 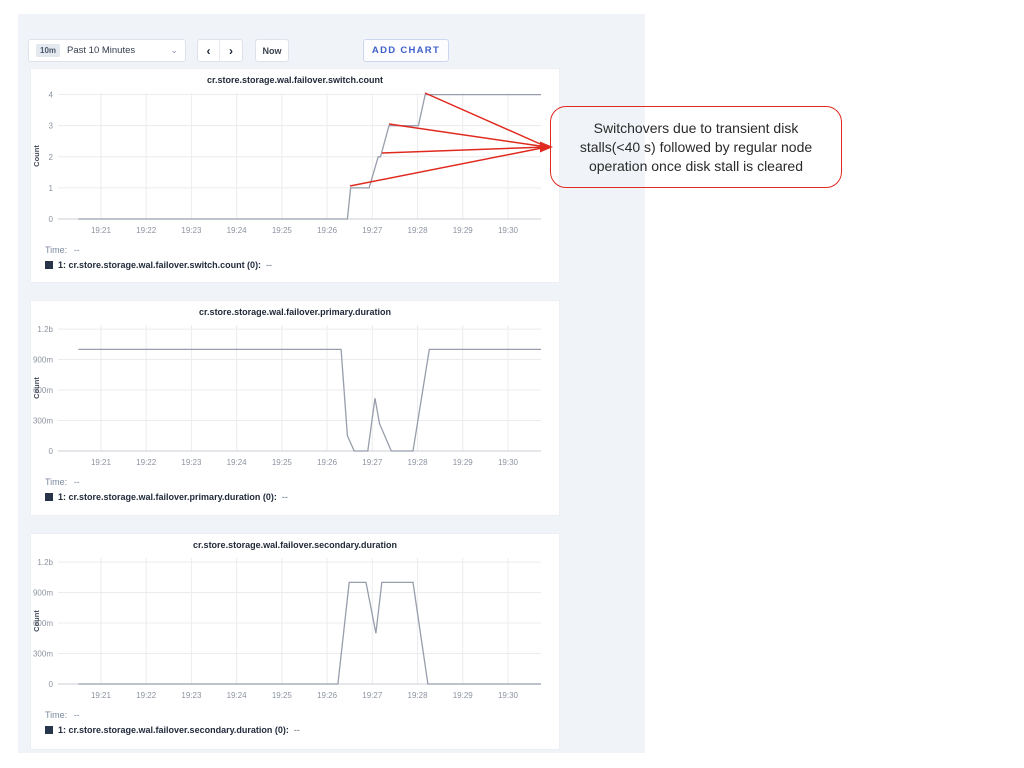 I want to click on time-range-select: 10m Past 10 Minutes ⌄, so click(x=107, y=50).